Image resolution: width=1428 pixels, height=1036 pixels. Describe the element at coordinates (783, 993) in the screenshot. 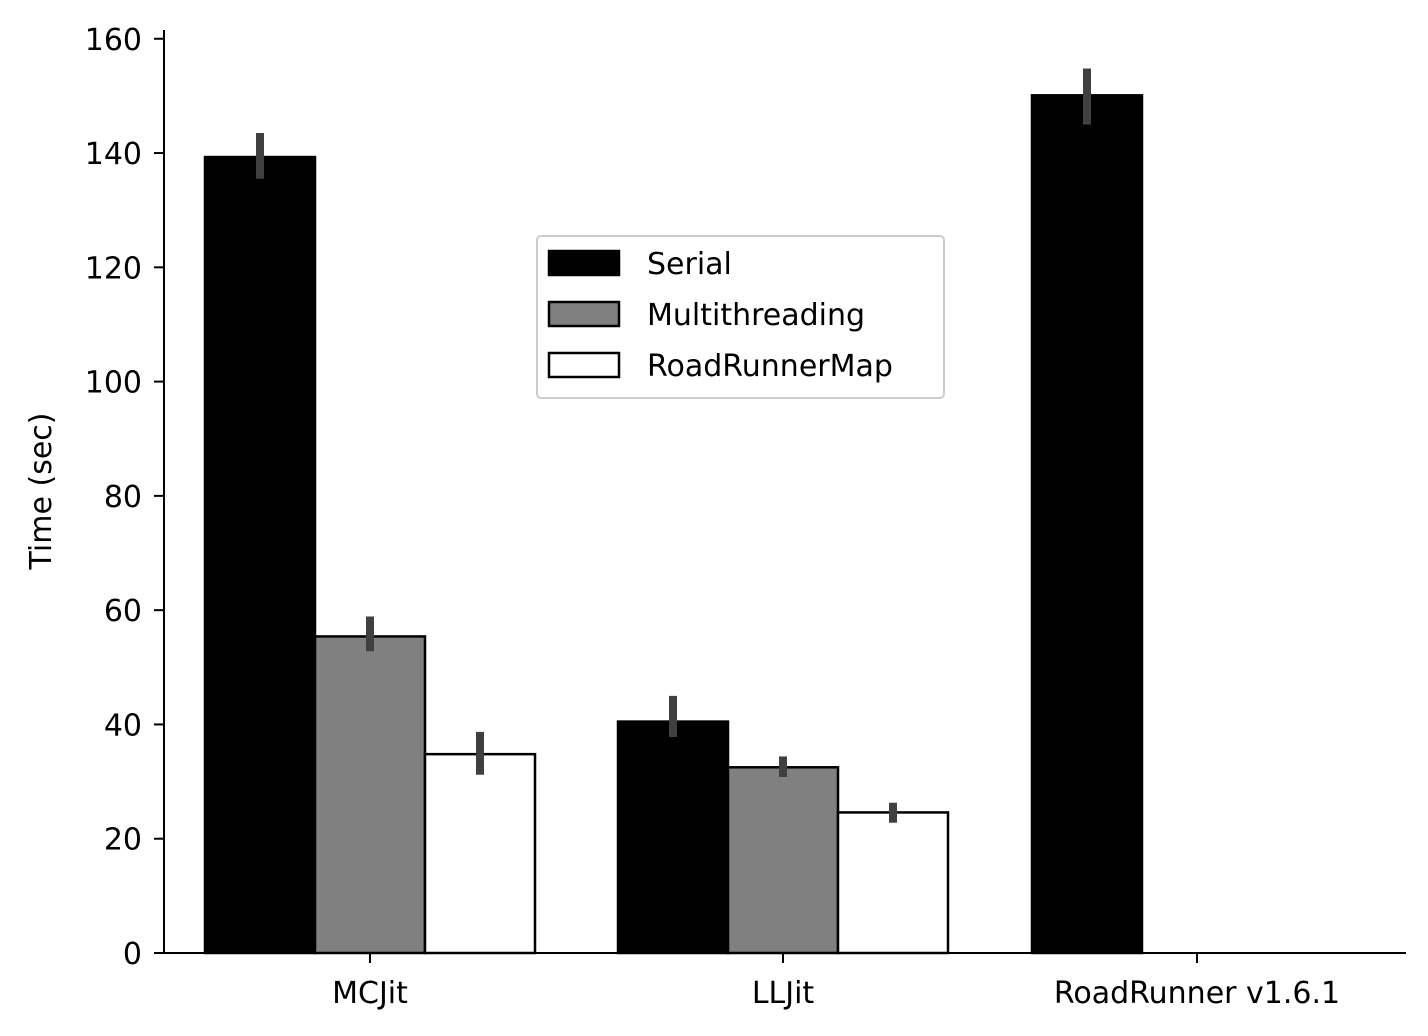

I see `x-tick-label: LLJit` at that location.